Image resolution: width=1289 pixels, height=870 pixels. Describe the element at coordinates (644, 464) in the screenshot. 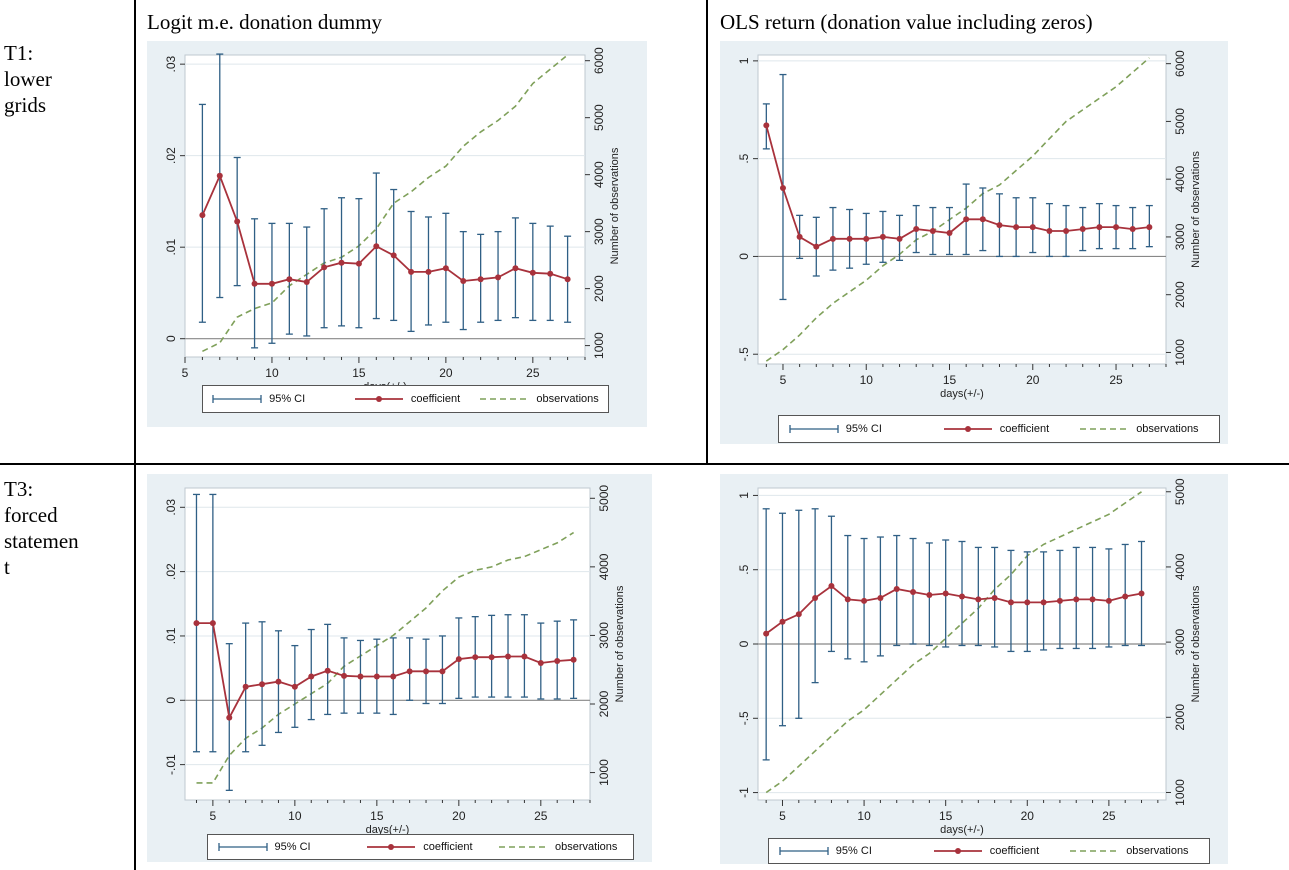

I see `table-rule-horizontal` at that location.